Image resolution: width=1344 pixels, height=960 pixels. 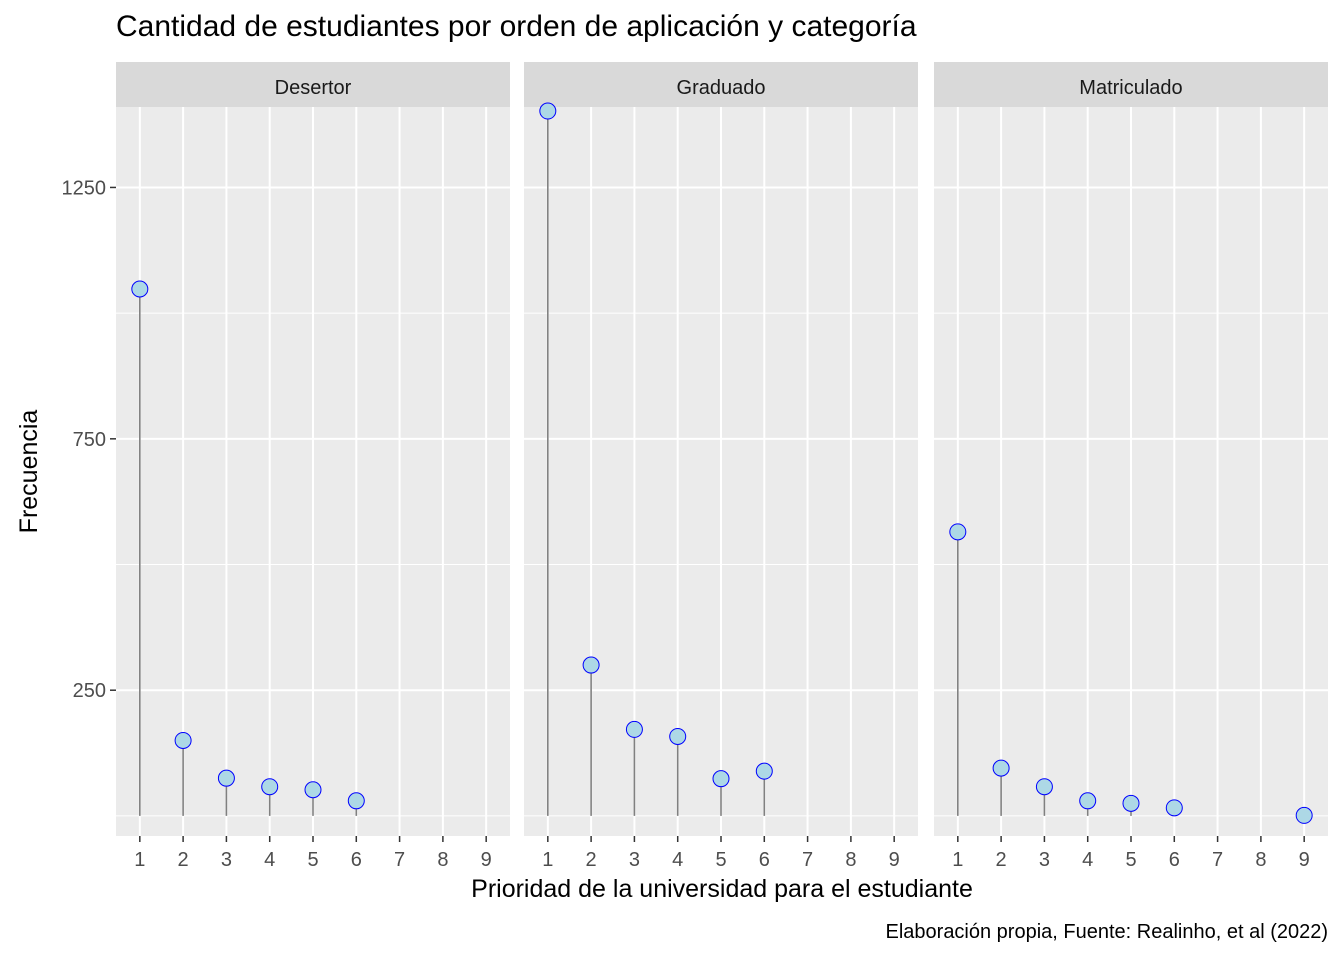 What do you see at coordinates (1130, 88) in the screenshot?
I see `strip-label-matriculado: Matriculado` at bounding box center [1130, 88].